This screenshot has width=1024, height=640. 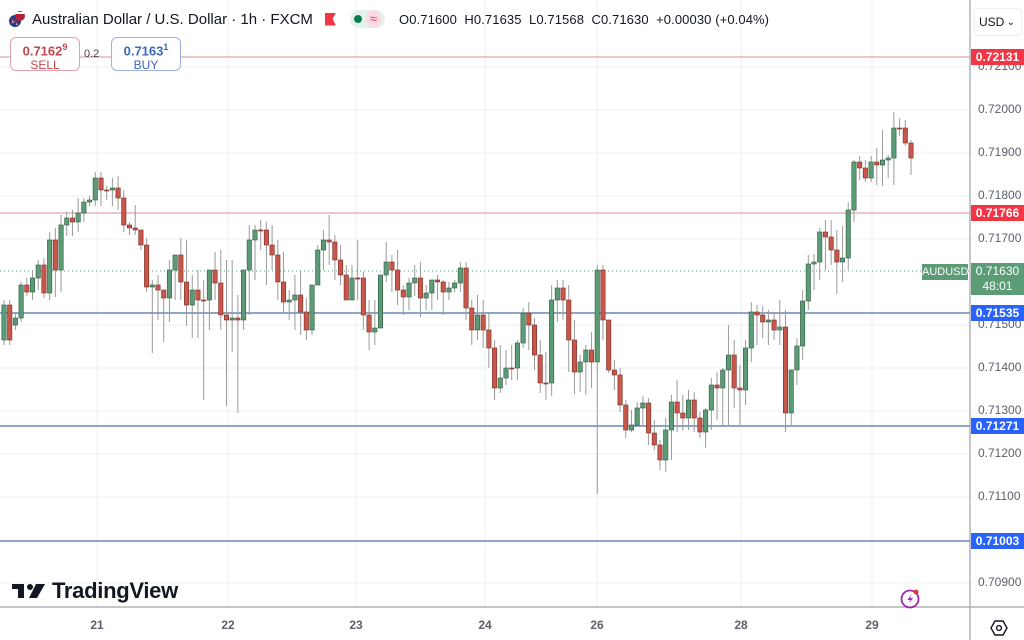 What do you see at coordinates (1000, 453) in the screenshot?
I see `price-tick-label: 0.71200` at bounding box center [1000, 453].